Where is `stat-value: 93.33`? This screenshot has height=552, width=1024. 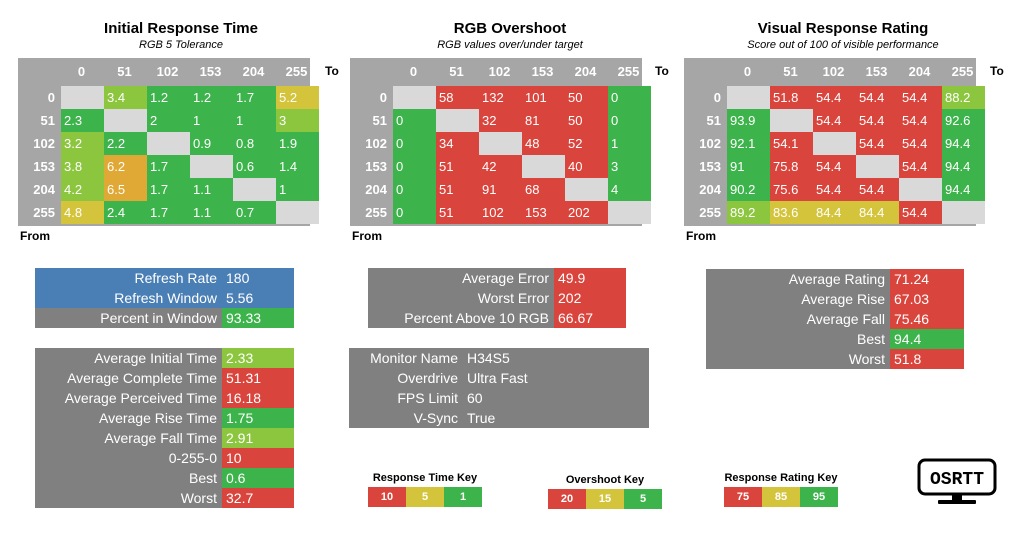
stat-value: 93.33 is located at coordinates (258, 318).